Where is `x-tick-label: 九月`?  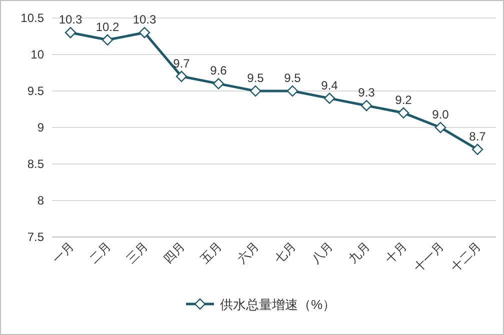
x-tick-label: 九月 is located at coordinates (359, 252).